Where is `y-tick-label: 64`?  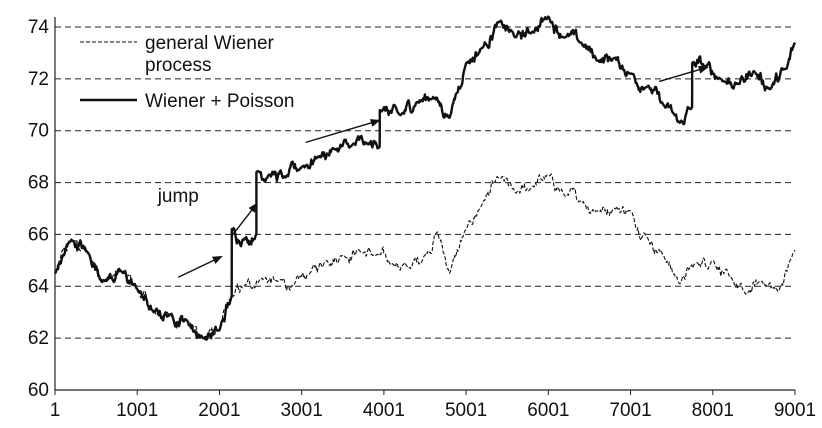 y-tick-label: 64 is located at coordinates (39, 286).